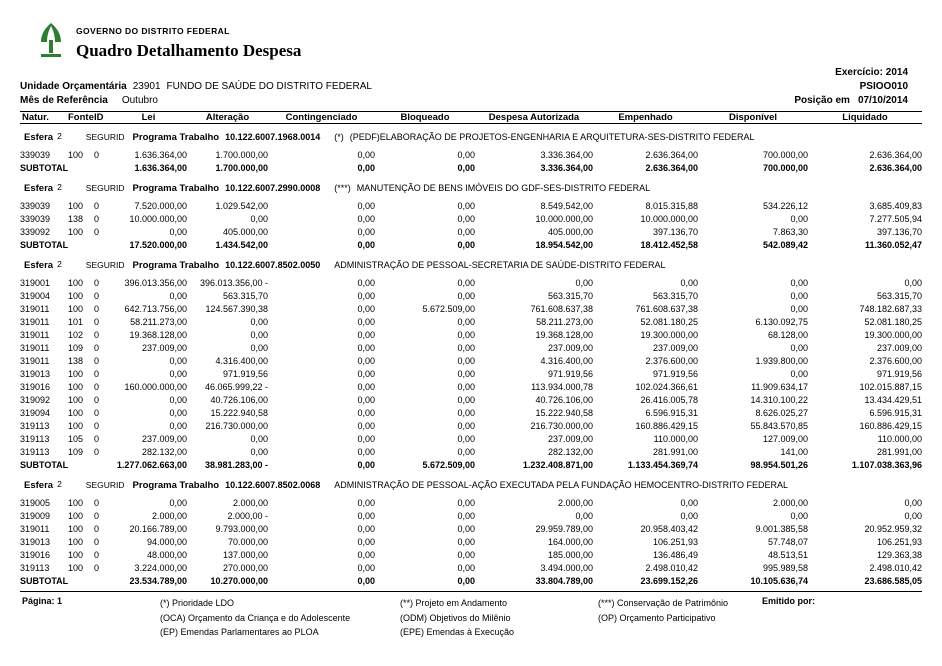  What do you see at coordinates (245, 374) in the screenshot?
I see `alteracao-cell: 971.919,56` at bounding box center [245, 374].